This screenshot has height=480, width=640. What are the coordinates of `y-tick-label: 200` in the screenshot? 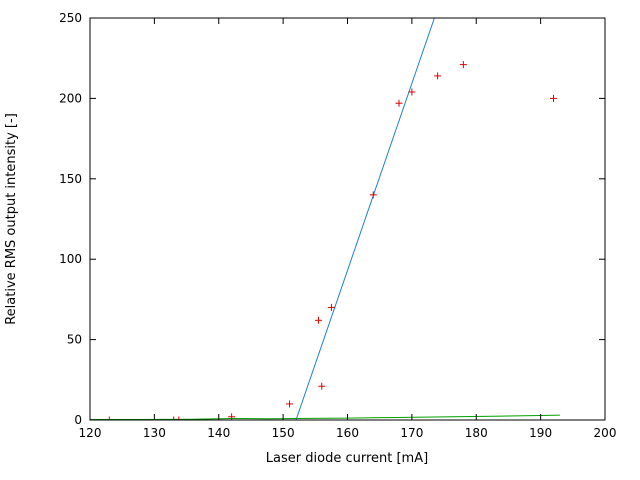 It's located at (70, 98).